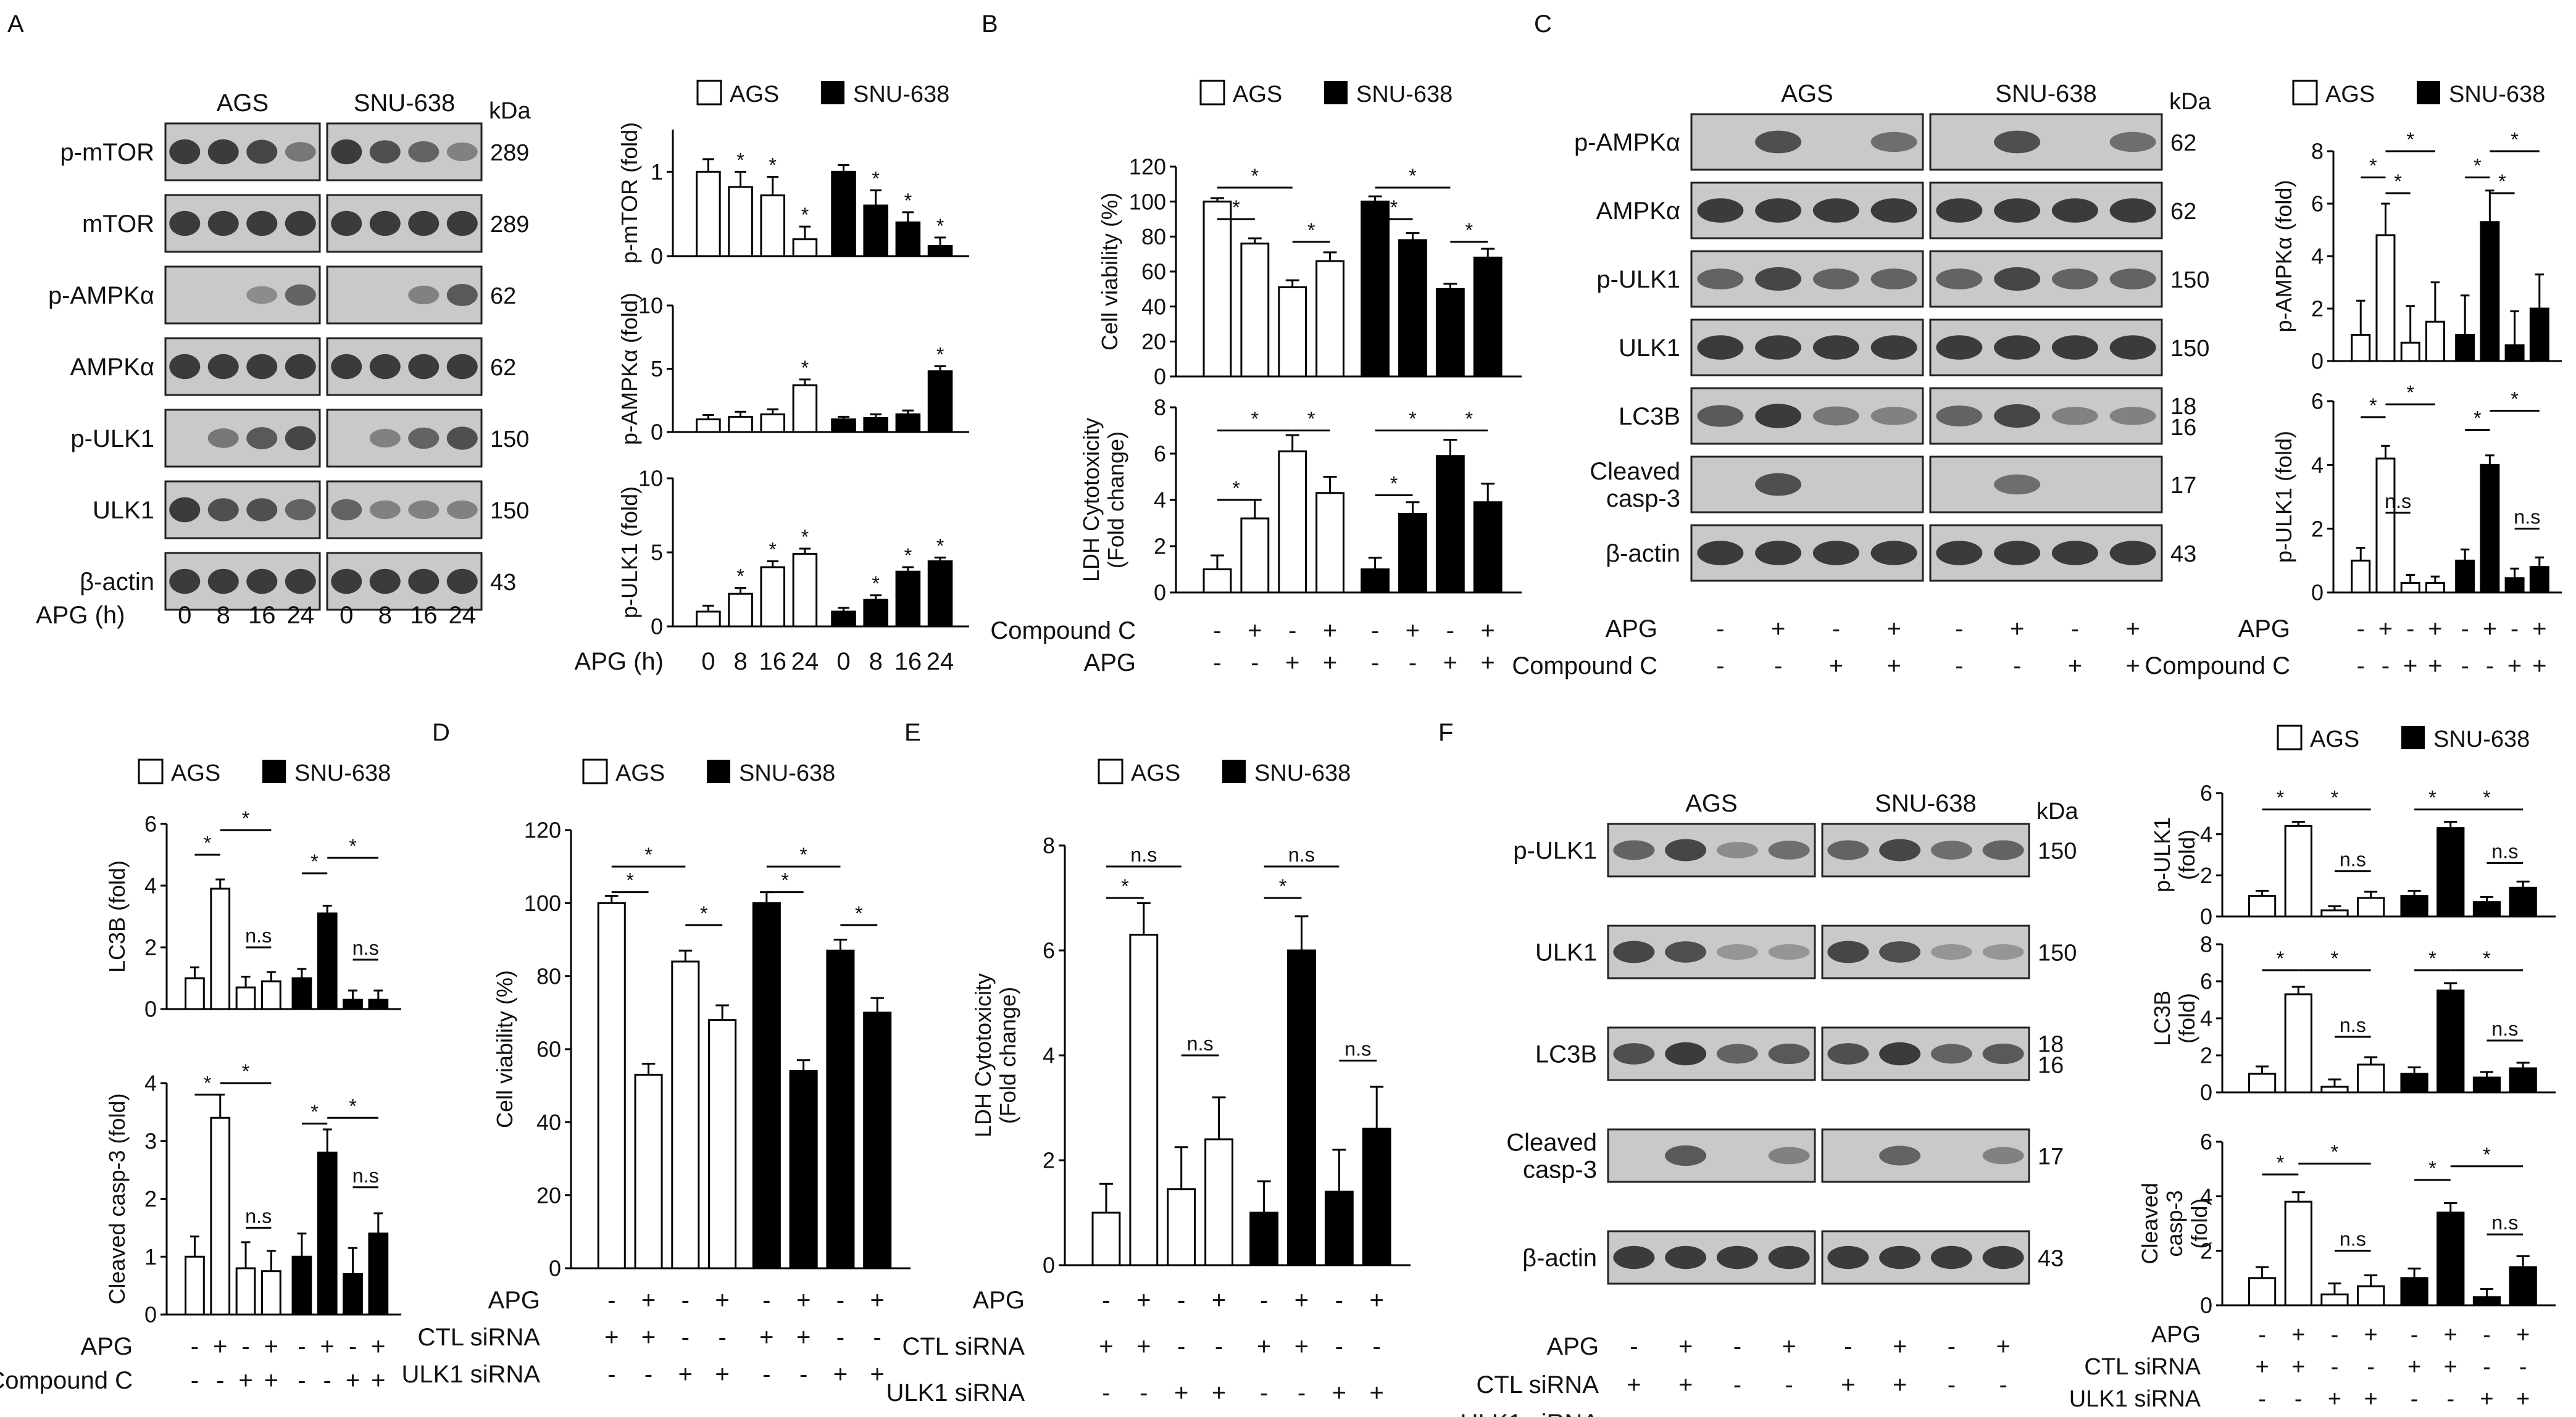 The image size is (2576, 1417). Describe the element at coordinates (941, 661) in the screenshot. I see `row-sign: 24` at that location.